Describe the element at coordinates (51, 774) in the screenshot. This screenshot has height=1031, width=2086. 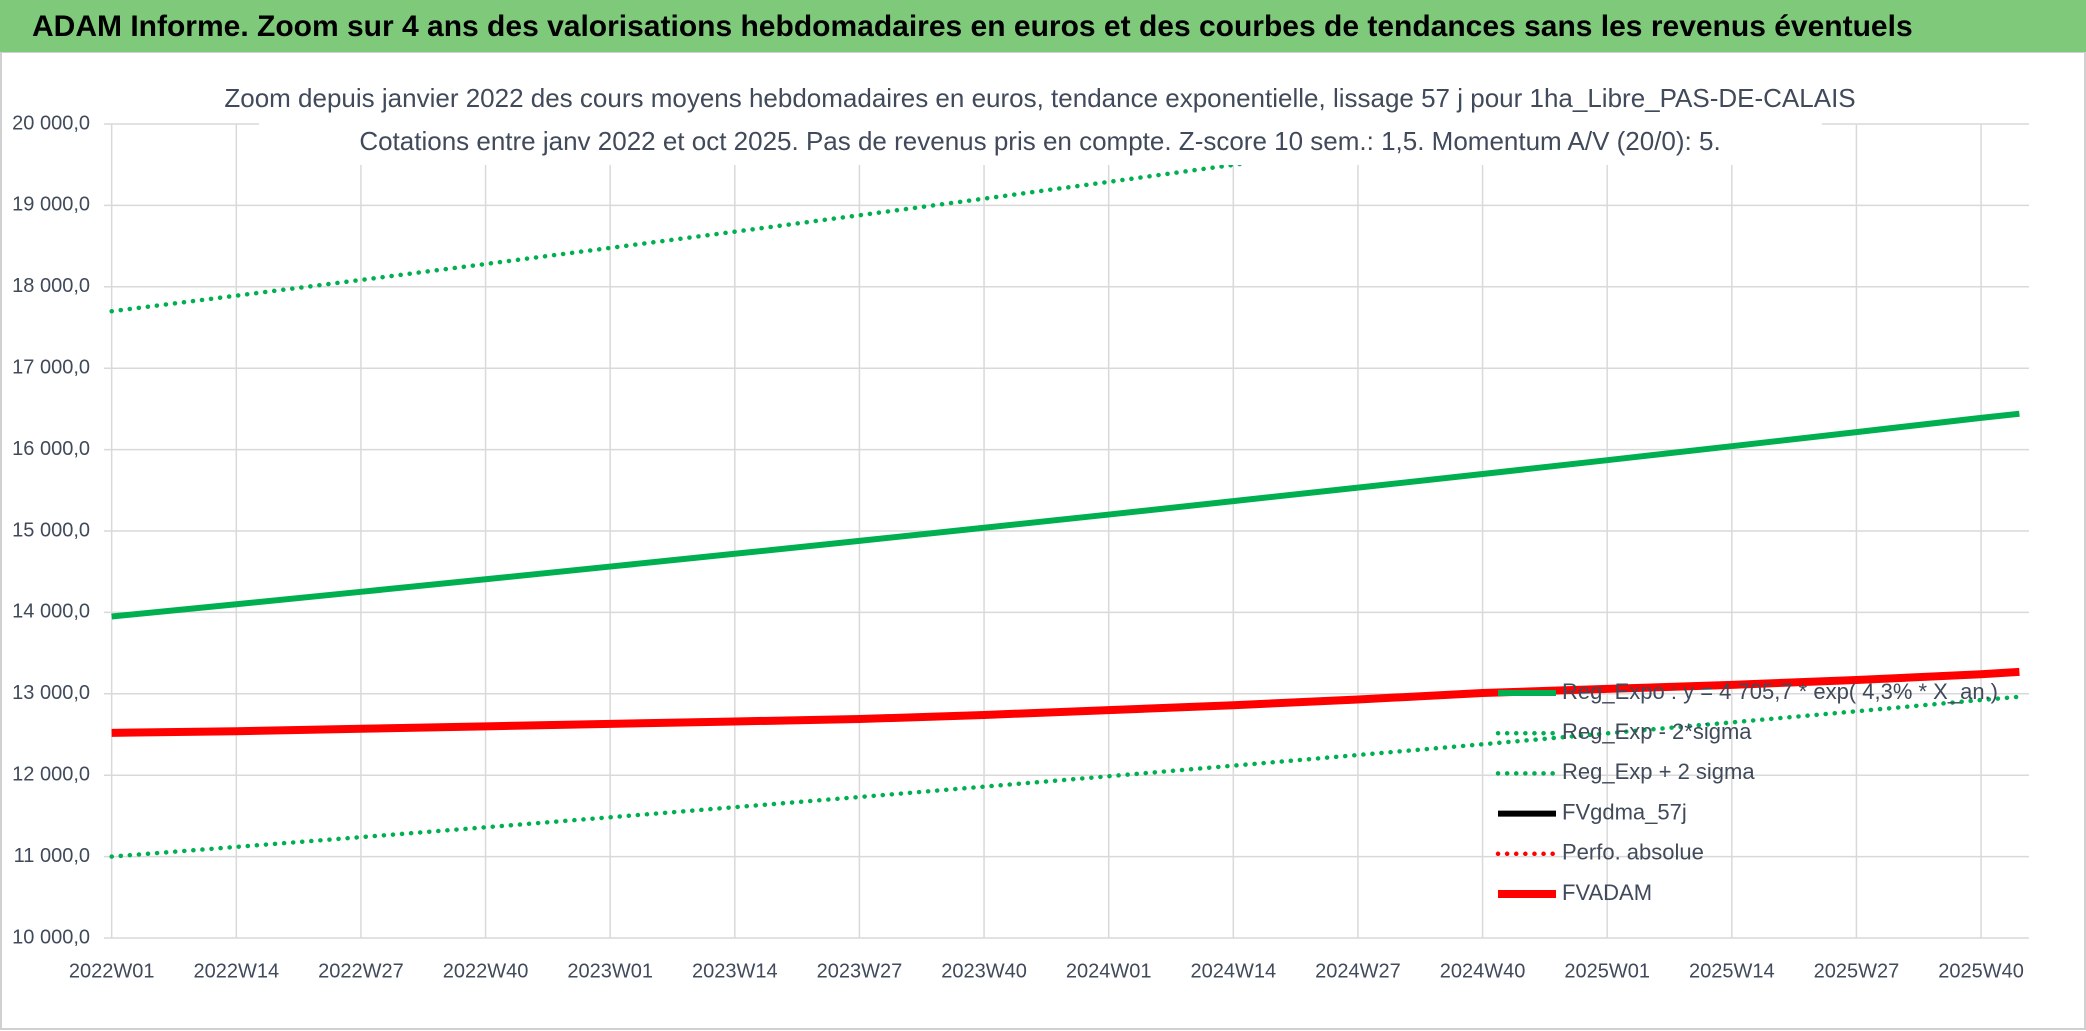
I see `y-tick-label: 12 000,0` at that location.